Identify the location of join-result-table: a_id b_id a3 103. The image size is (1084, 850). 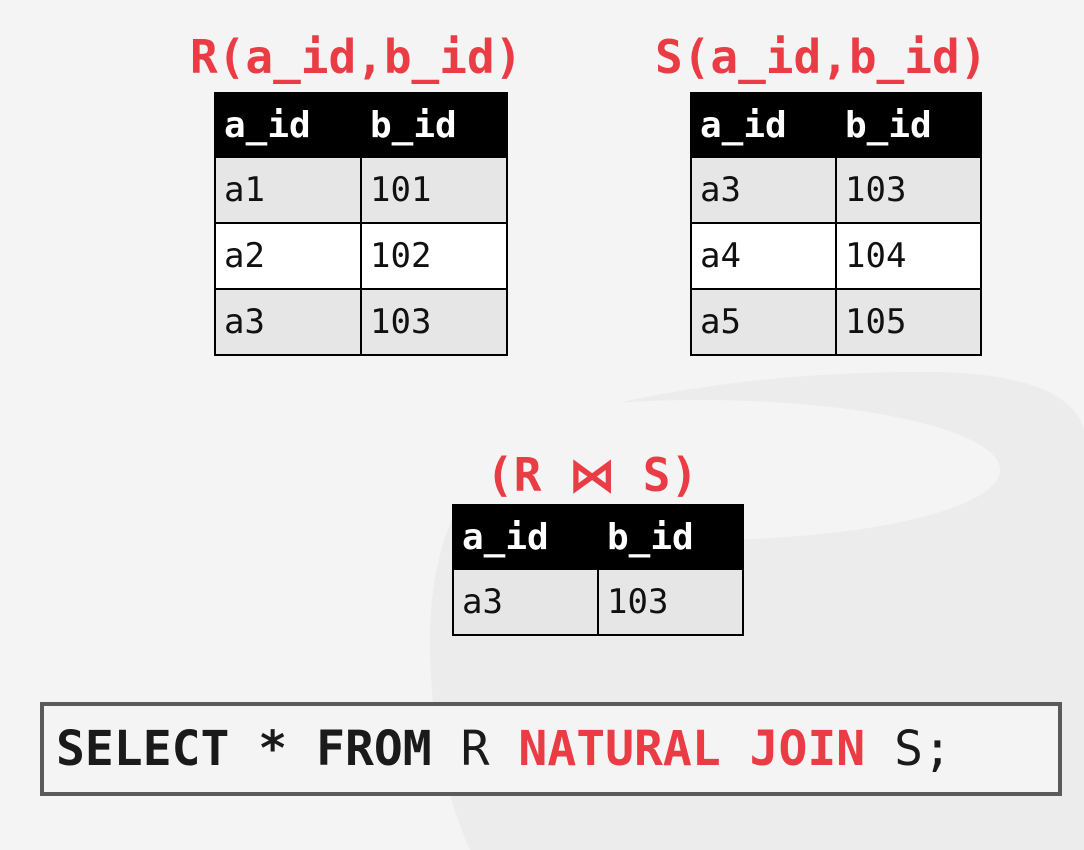
(598, 570).